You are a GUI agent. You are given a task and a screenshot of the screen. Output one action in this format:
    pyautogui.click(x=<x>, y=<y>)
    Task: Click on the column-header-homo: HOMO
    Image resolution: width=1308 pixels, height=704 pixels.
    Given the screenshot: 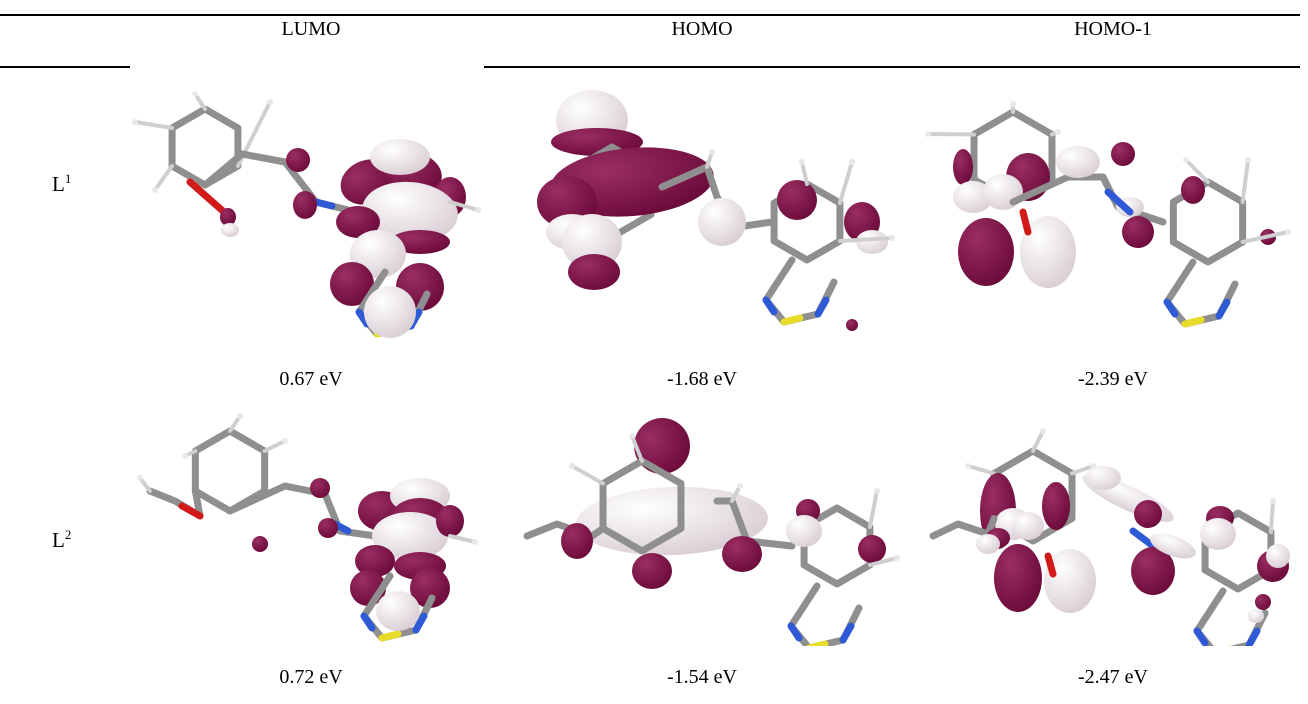 What is the action you would take?
    pyautogui.click(x=702, y=29)
    